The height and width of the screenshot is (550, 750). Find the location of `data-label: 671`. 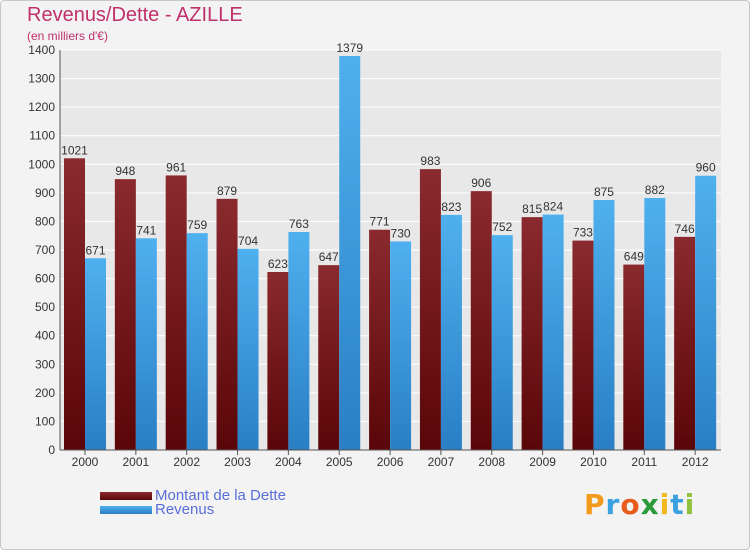

data-label: 671 is located at coordinates (95, 250).